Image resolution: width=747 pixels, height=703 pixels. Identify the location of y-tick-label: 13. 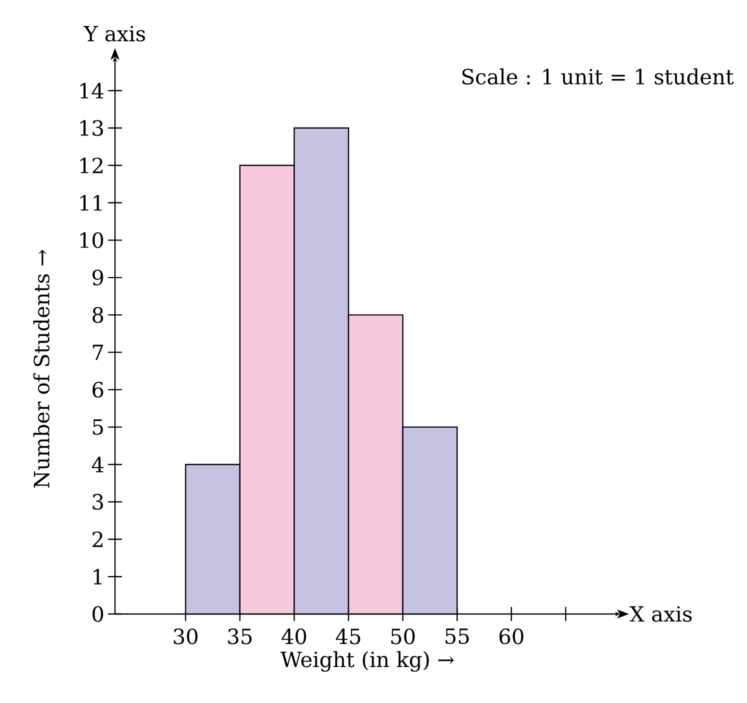
(91, 128).